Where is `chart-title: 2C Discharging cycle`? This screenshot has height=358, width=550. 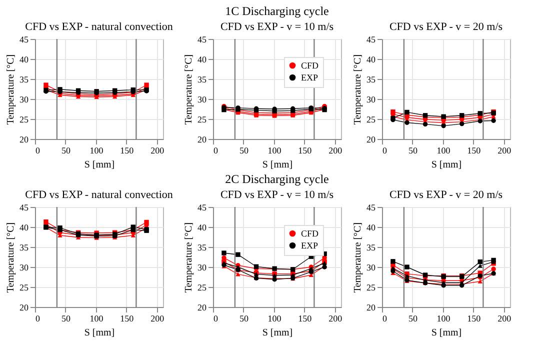 chart-title: 2C Discharging cycle is located at coordinates (277, 179).